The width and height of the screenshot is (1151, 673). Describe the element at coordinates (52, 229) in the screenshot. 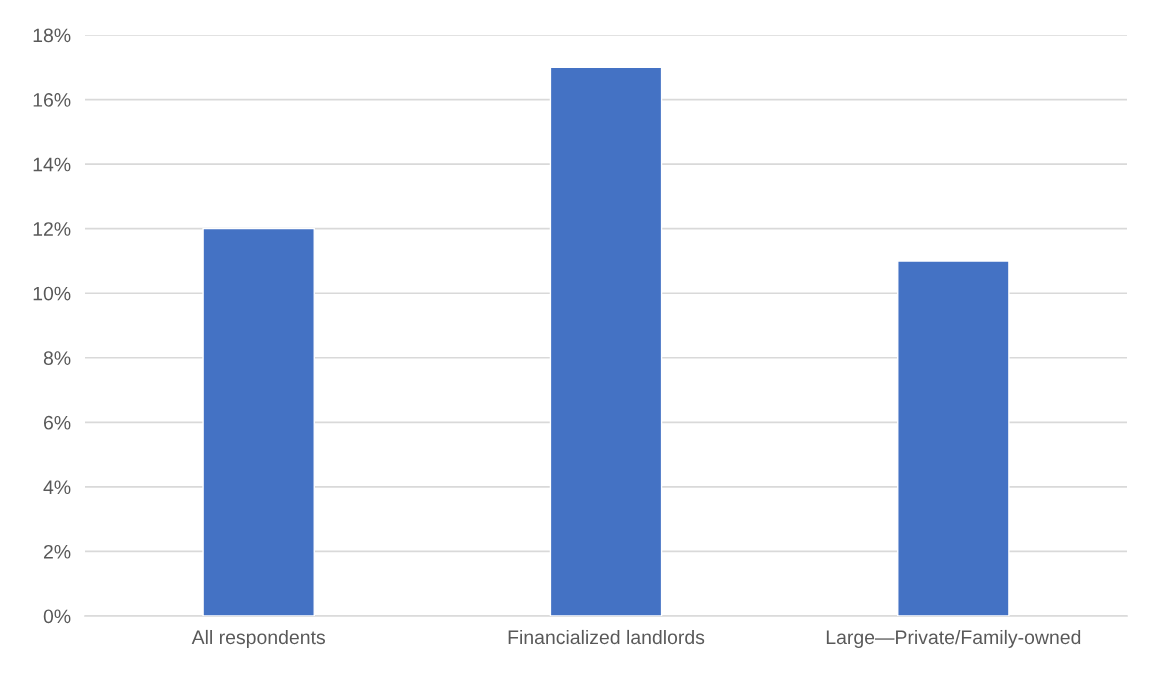

I see `y-tick-label: 12%` at that location.